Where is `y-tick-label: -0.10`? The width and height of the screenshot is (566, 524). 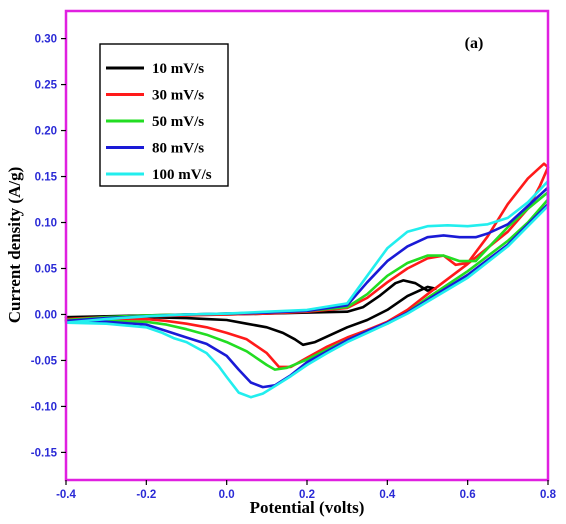 y-tick-label: -0.10 is located at coordinates (44, 407).